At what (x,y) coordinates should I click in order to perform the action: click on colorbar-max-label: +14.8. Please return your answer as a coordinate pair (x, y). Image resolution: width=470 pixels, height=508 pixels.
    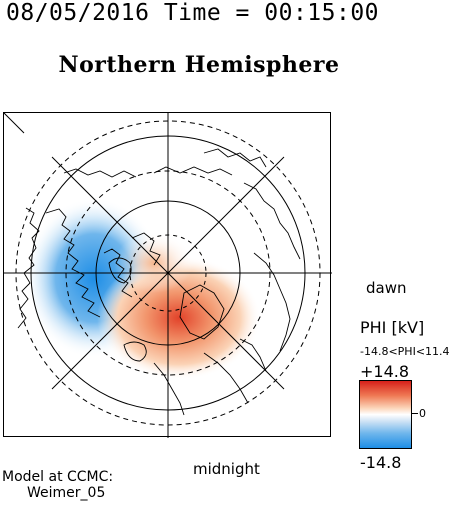
    Looking at the image, I should click on (385, 371).